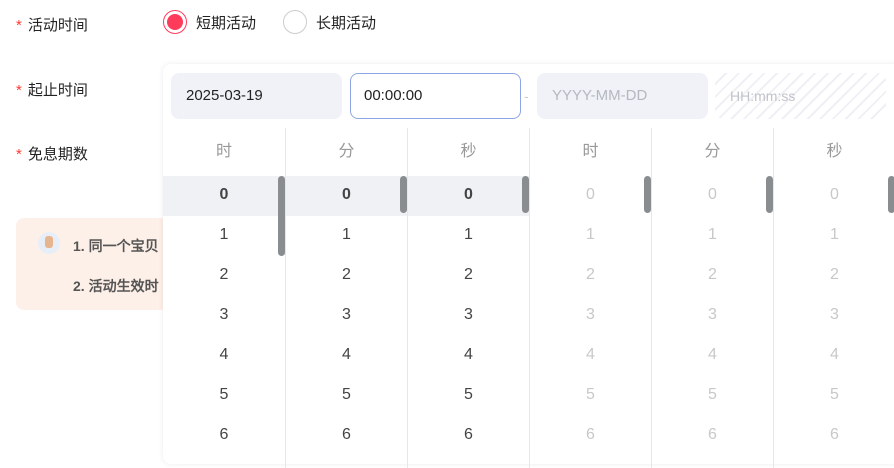 Image resolution: width=894 pixels, height=468 pixels. Describe the element at coordinates (712, 298) in the screenshot. I see `end-minute-column: 分 0 1 2 3 4 5 6` at that location.